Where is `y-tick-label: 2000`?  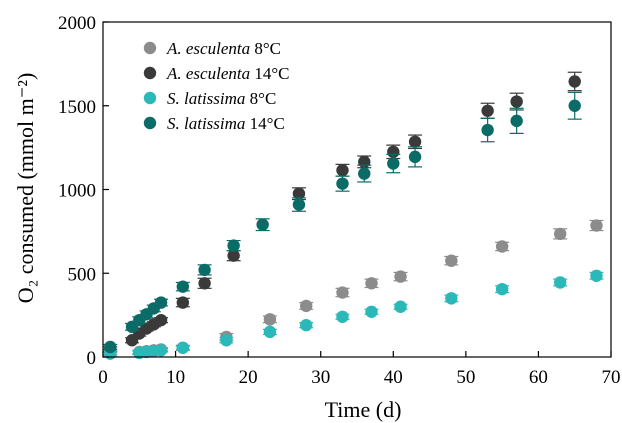 y-tick-label: 2000 is located at coordinates (77, 23).